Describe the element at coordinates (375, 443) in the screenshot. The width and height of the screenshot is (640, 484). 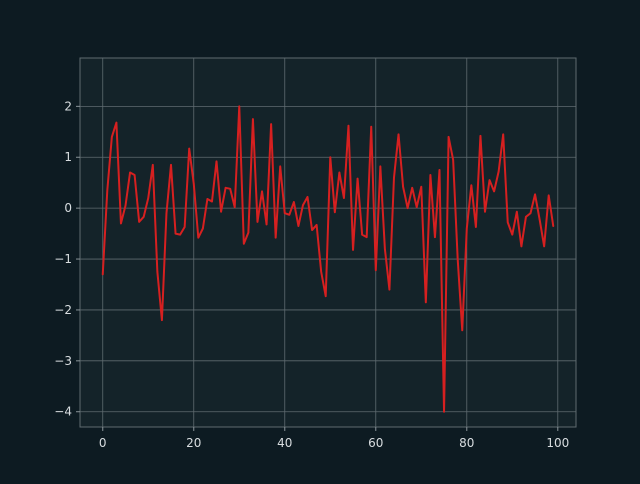
I see `x-tick-label: 60` at that location.